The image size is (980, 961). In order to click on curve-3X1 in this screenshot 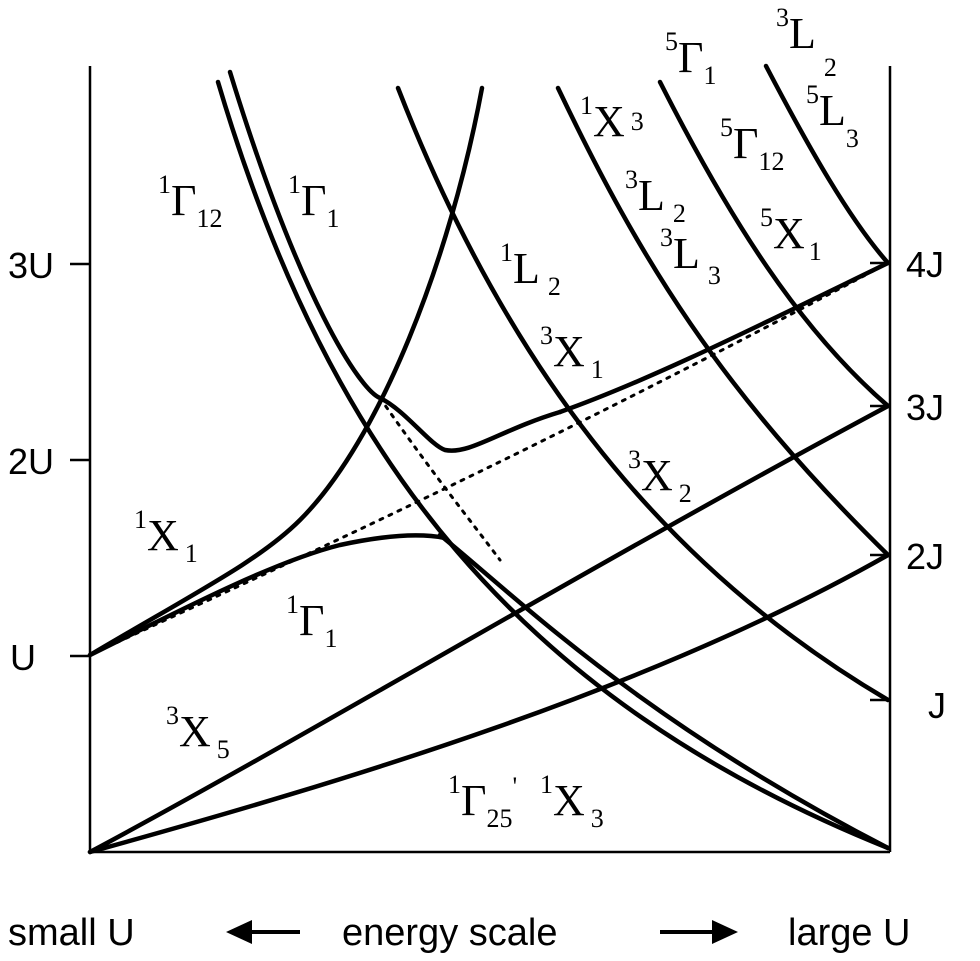, I will do `click(724, 337)`.